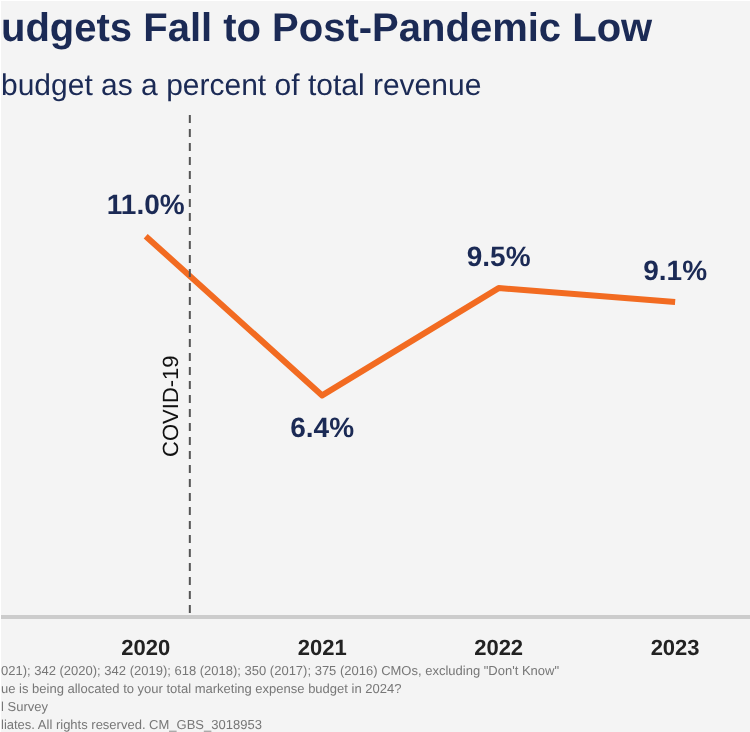 This screenshot has width=750, height=732. I want to click on data-label: 6.4%, so click(323, 427).